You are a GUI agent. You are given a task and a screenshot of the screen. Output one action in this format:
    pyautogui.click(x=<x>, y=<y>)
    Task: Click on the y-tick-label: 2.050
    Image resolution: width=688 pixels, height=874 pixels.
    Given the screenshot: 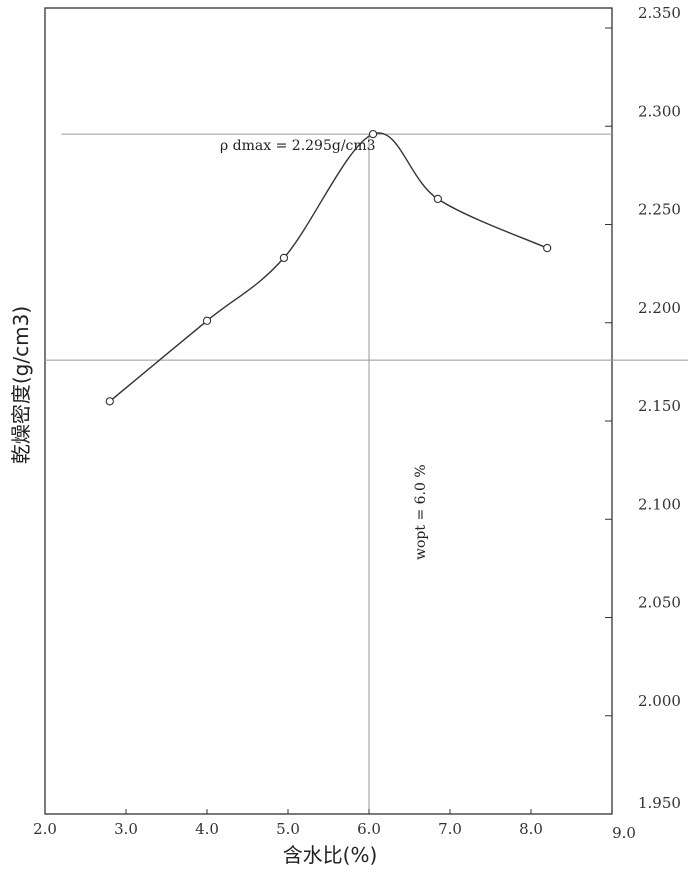 What is the action you would take?
    pyautogui.click(x=659, y=603)
    